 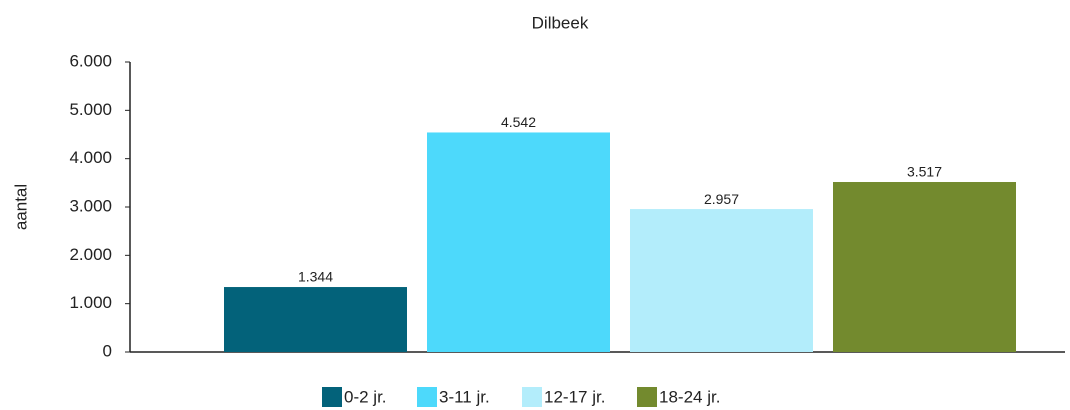 What do you see at coordinates (107, 350) in the screenshot?
I see `y-tick-label: 0` at bounding box center [107, 350].